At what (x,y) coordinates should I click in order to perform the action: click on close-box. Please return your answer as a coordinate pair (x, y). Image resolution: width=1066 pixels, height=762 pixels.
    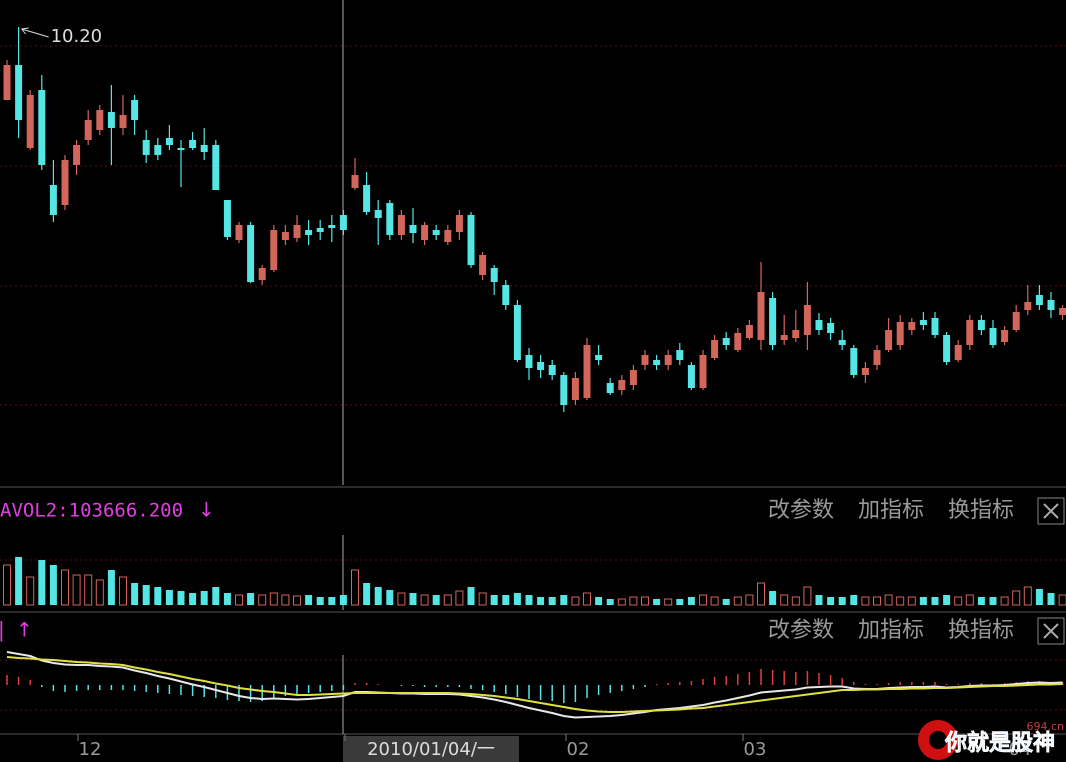
    Looking at the image, I should click on (1051, 631).